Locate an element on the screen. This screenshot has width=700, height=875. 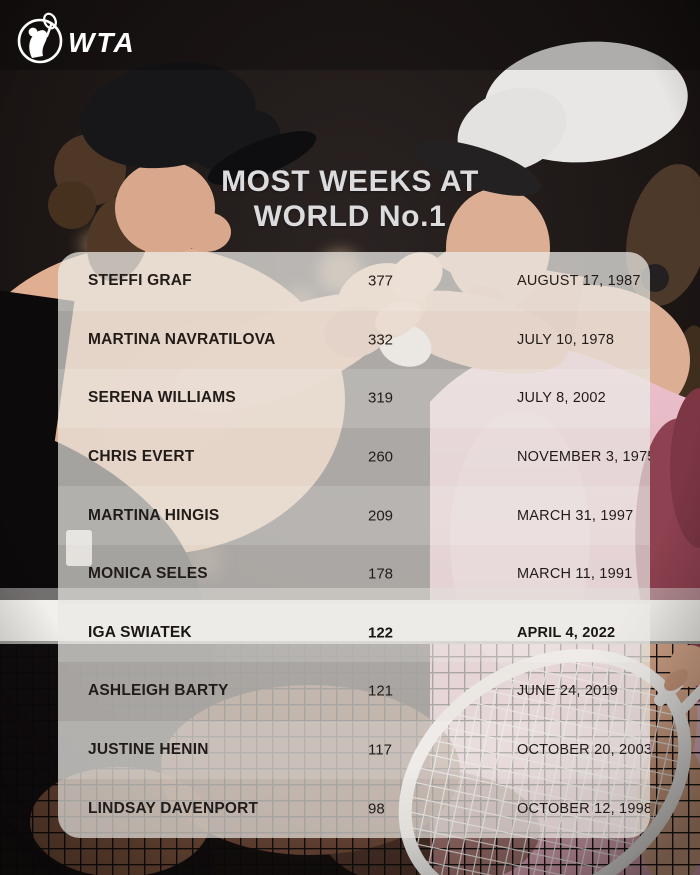
player-name: IGA SWIATEK is located at coordinates (140, 632).